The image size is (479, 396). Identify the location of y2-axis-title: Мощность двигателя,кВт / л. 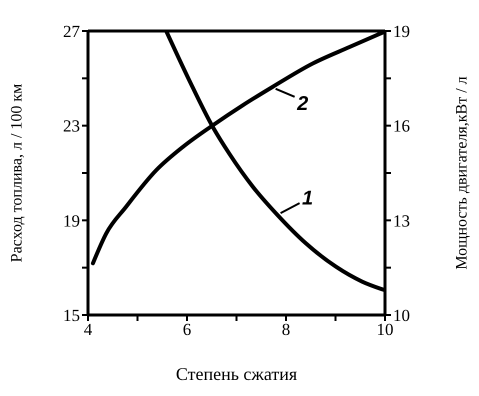
(462, 173).